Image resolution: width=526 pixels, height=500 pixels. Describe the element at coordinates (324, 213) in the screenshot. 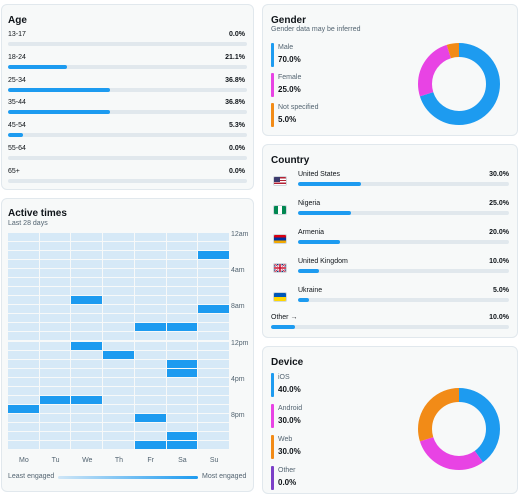

I see `country-row-bar-fill` at that location.